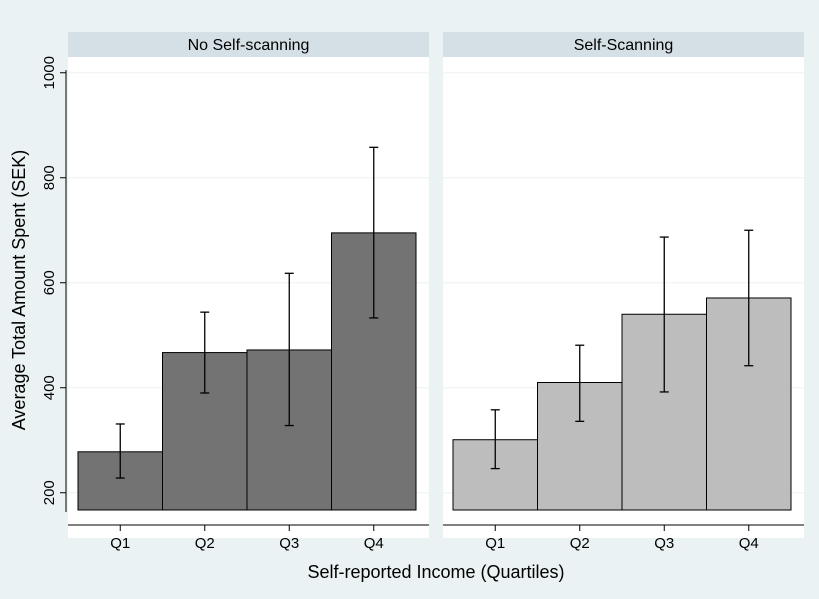 Image resolution: width=819 pixels, height=599 pixels. I want to click on x-axis-title: Self-reported Income (Quartiles), so click(435, 572).